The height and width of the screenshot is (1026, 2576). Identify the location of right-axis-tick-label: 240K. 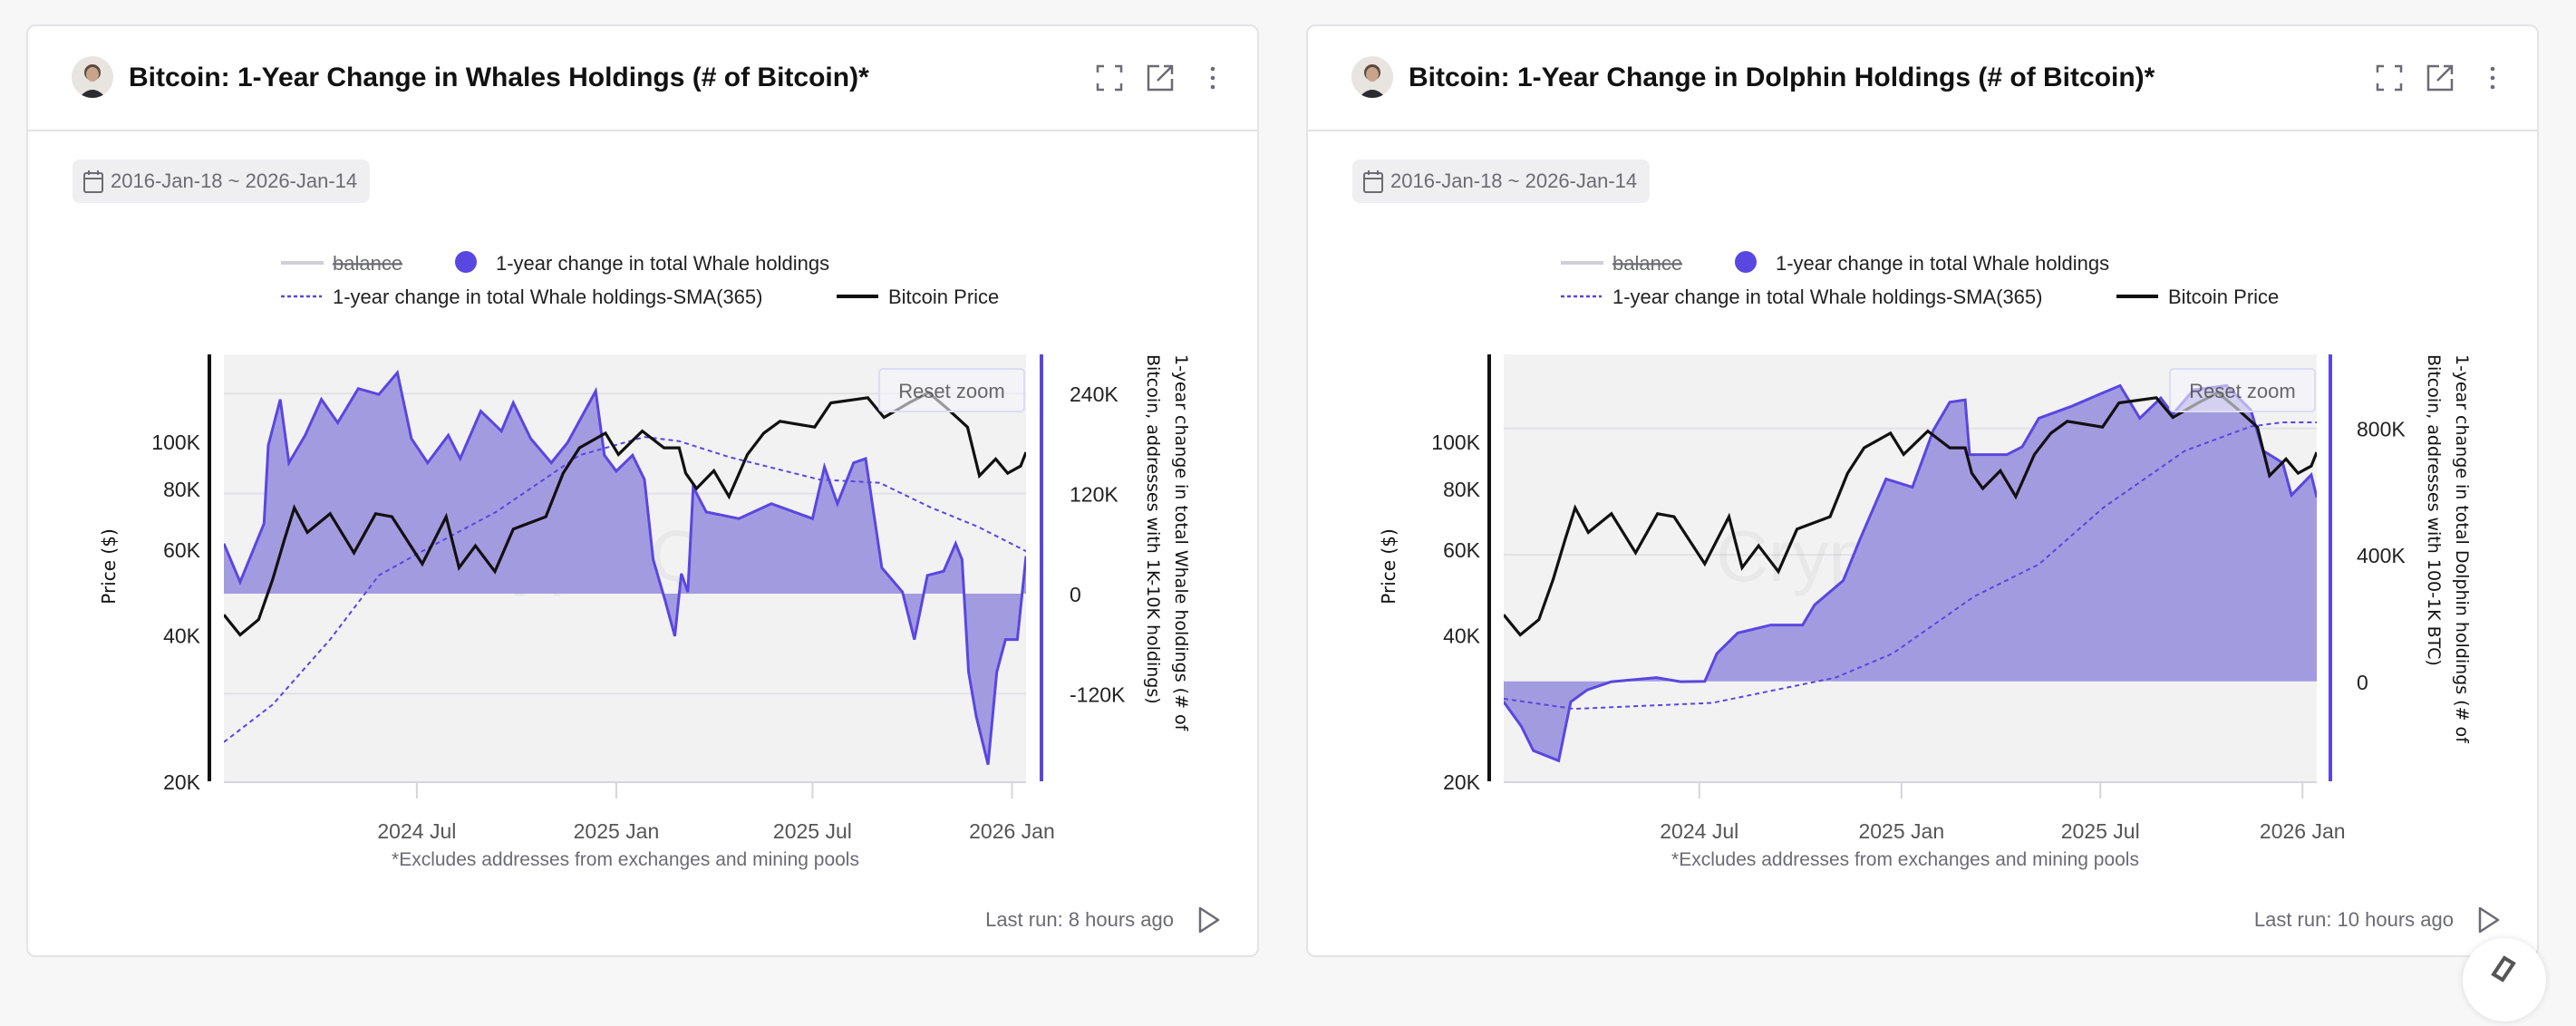
(1094, 394).